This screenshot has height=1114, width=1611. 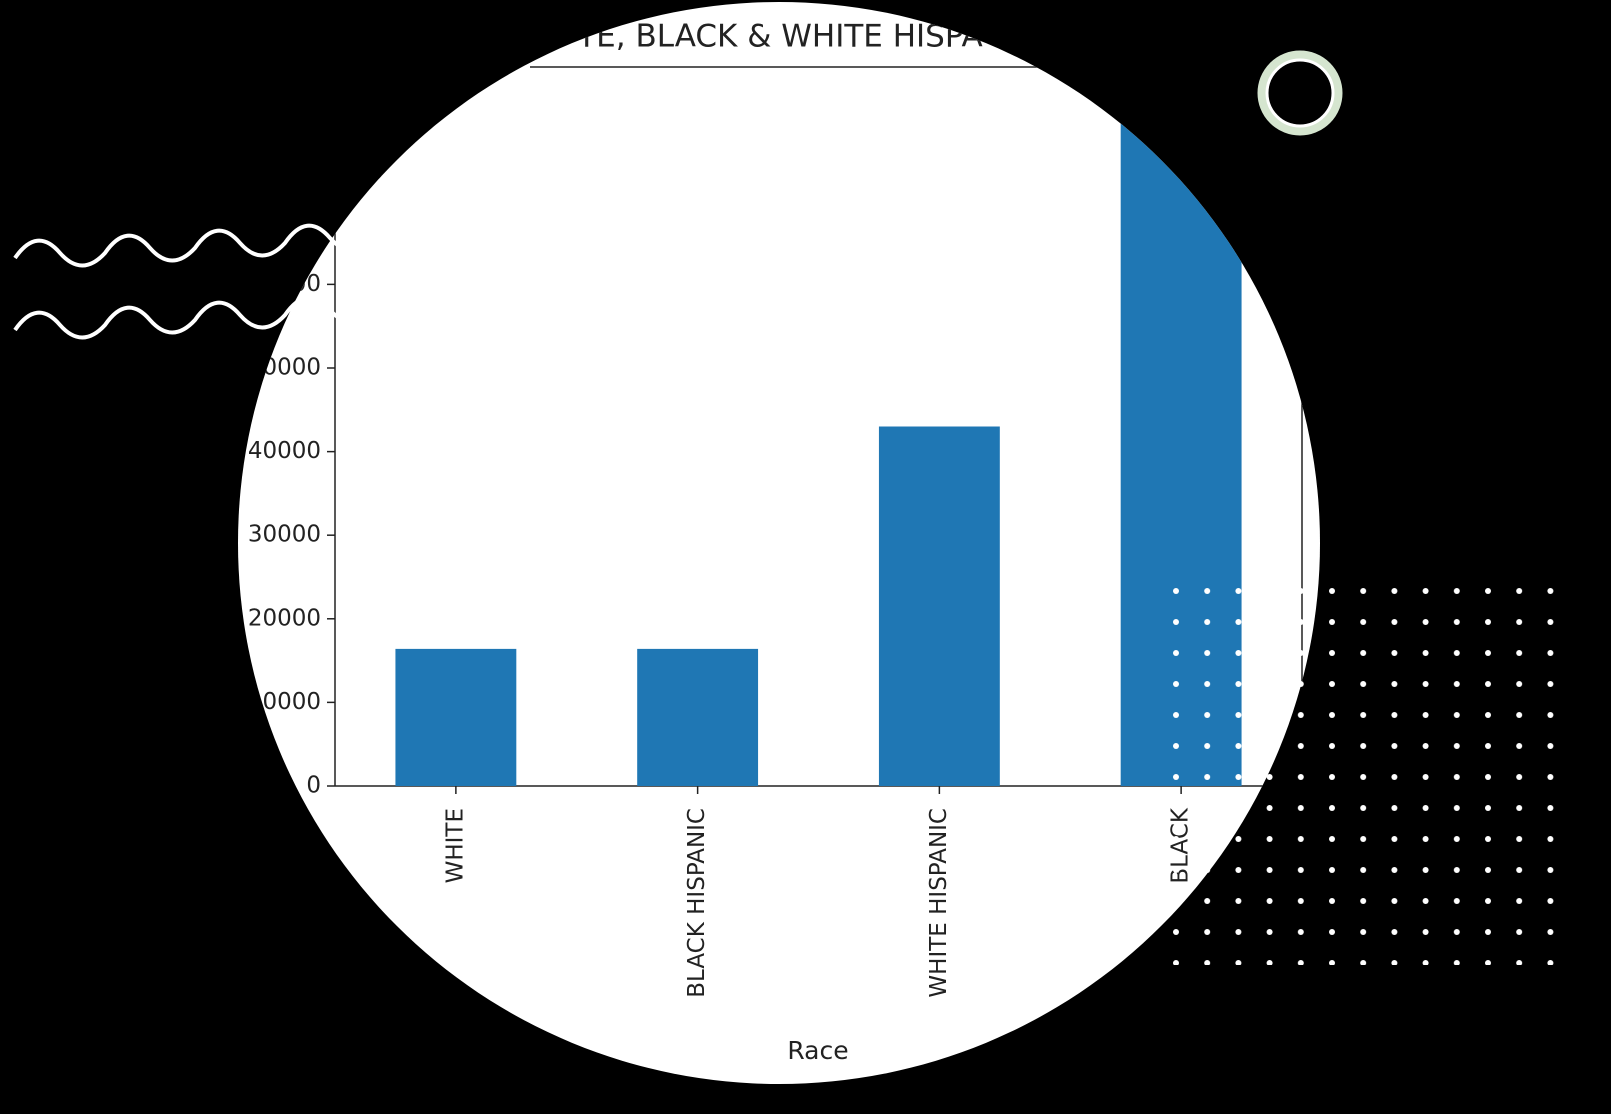 I want to click on dot-pattern, so click(x=1365, y=775).